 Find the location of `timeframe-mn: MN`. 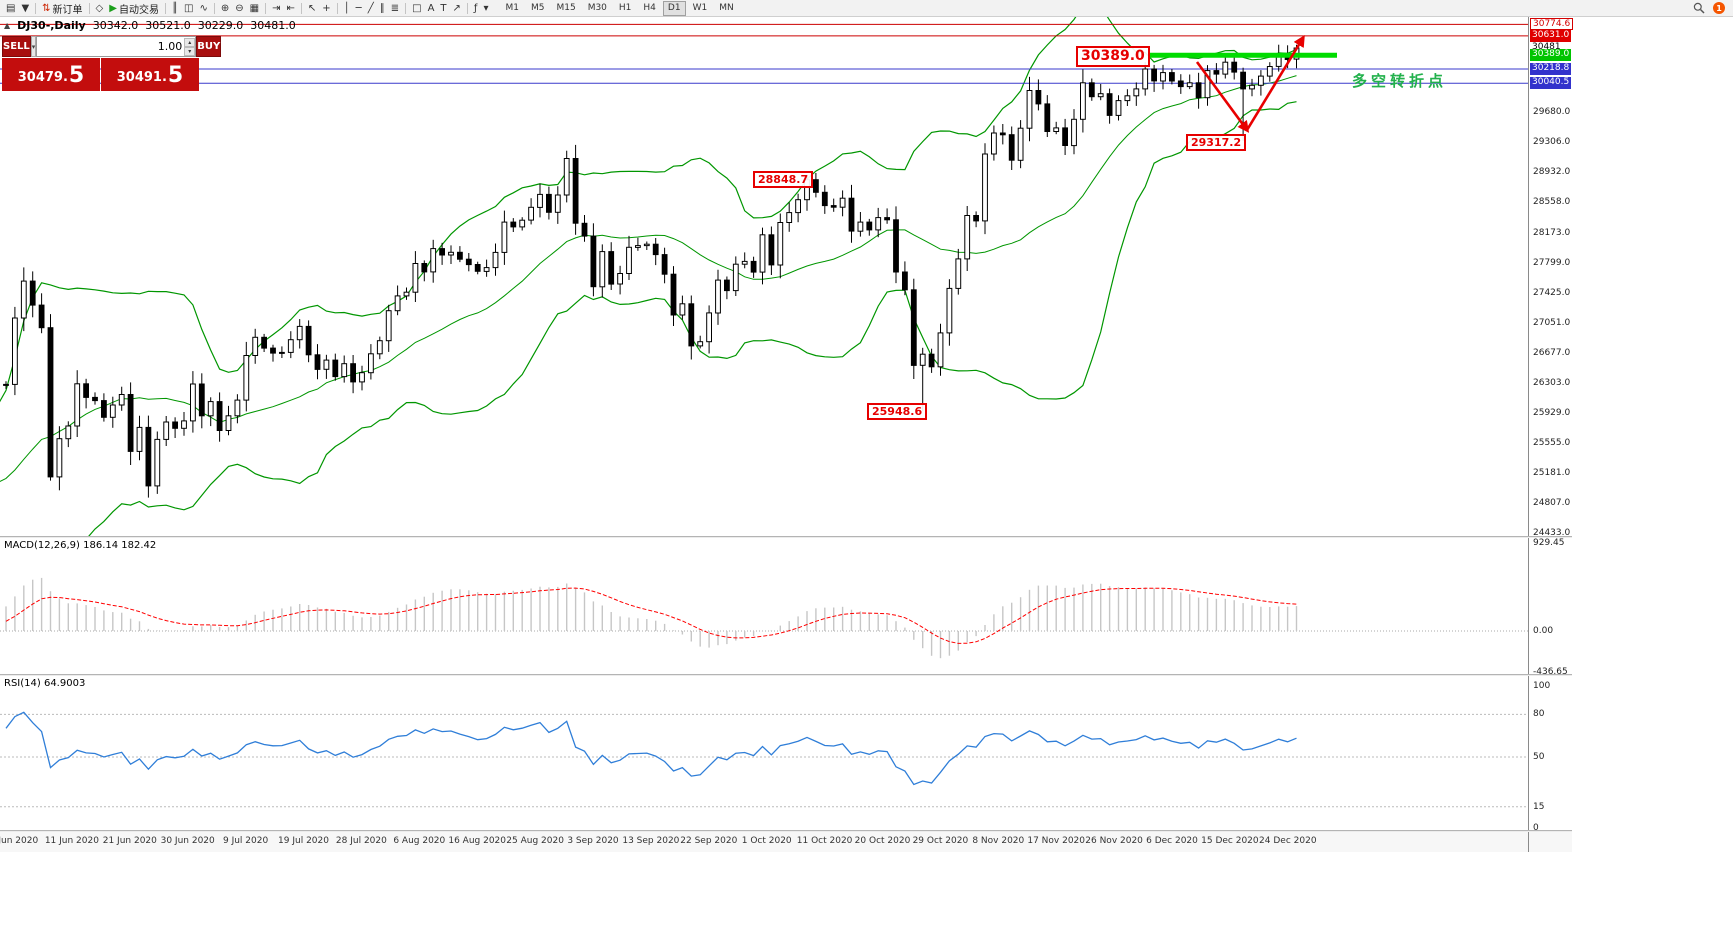

timeframe-mn: MN is located at coordinates (726, 7).